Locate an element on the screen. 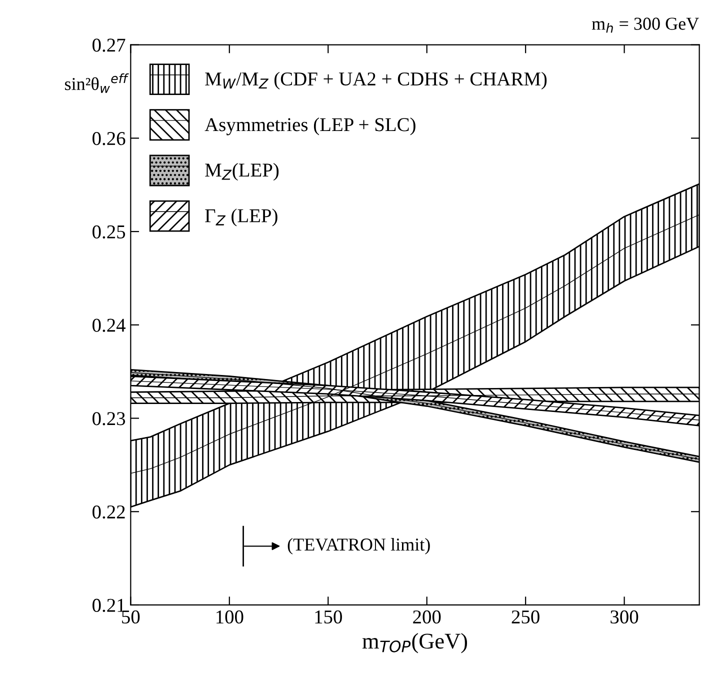  y-tick-label: 0.25 is located at coordinates (109, 232).